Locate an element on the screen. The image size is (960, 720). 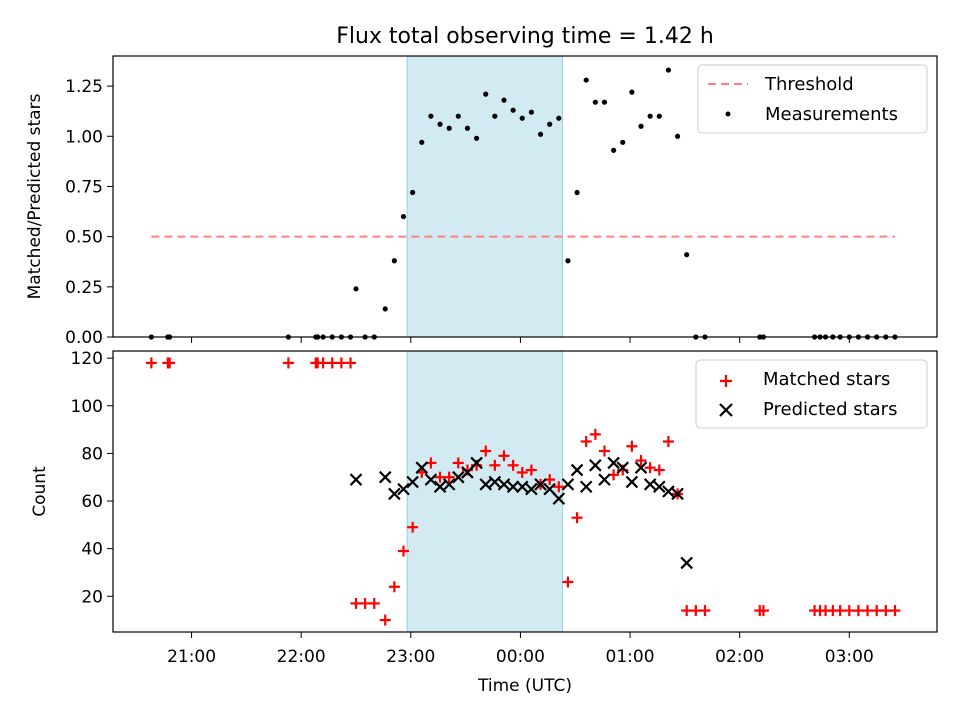
bottom-legend: Matched stars Predicted stars is located at coordinates (811, 394).